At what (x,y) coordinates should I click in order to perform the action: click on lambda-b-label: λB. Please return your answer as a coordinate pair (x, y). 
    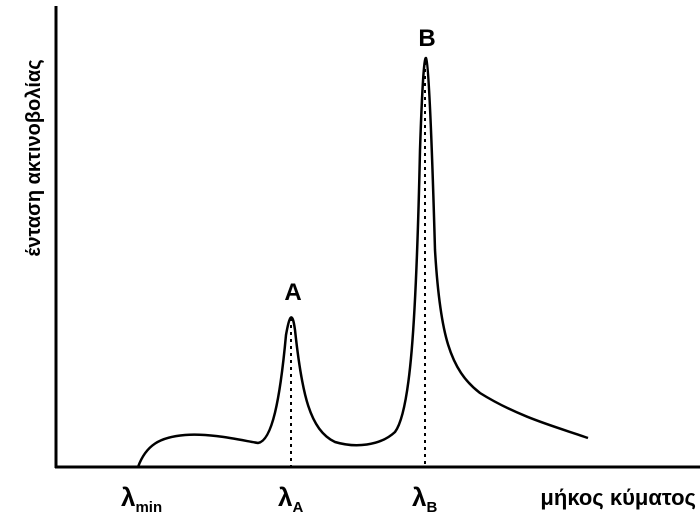
    Looking at the image, I should click on (424, 499).